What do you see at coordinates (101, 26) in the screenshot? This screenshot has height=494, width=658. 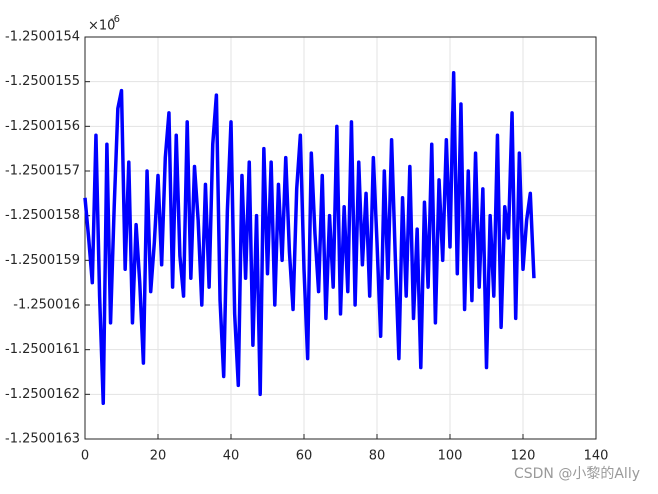 I see `y-exponent-base: ×10` at bounding box center [101, 26].